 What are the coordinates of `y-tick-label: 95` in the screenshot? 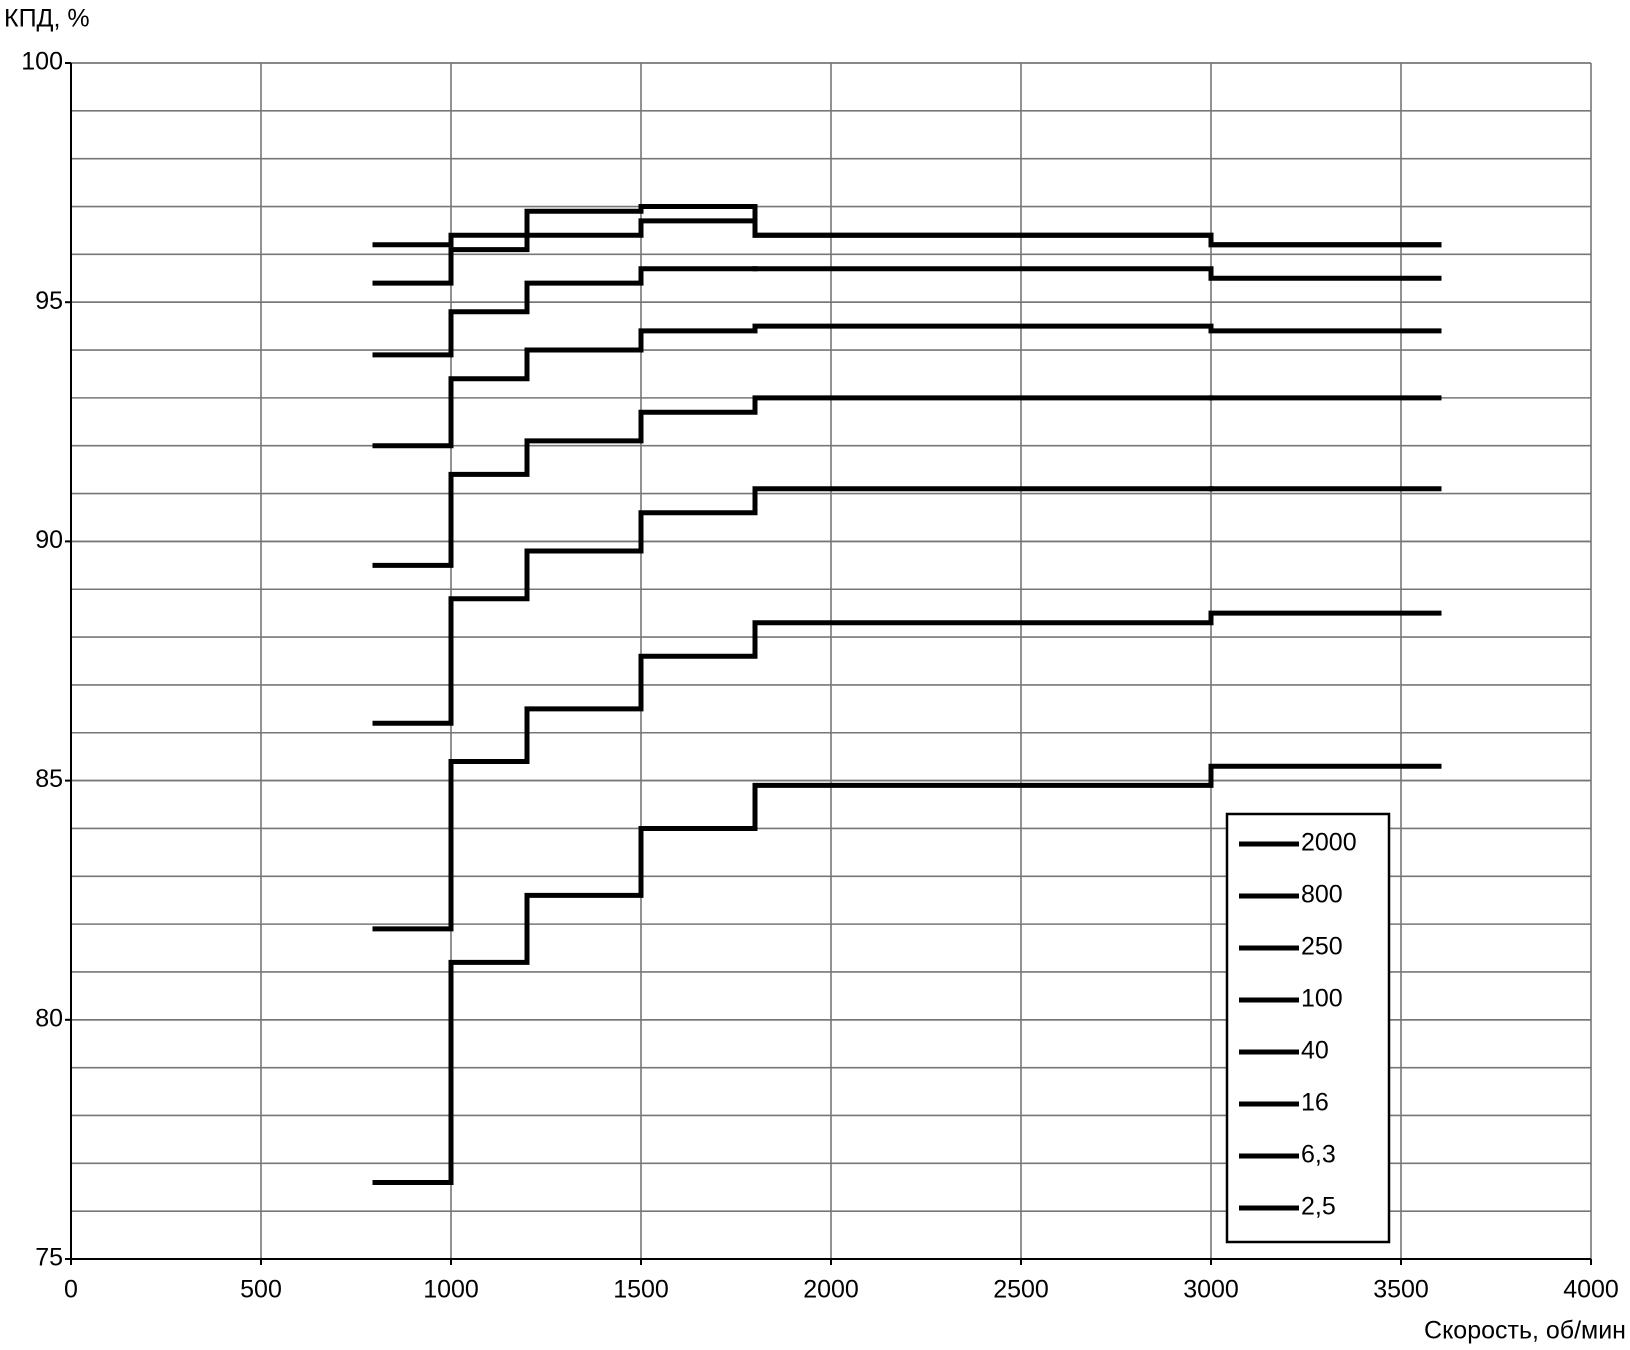 It's located at (49, 301).